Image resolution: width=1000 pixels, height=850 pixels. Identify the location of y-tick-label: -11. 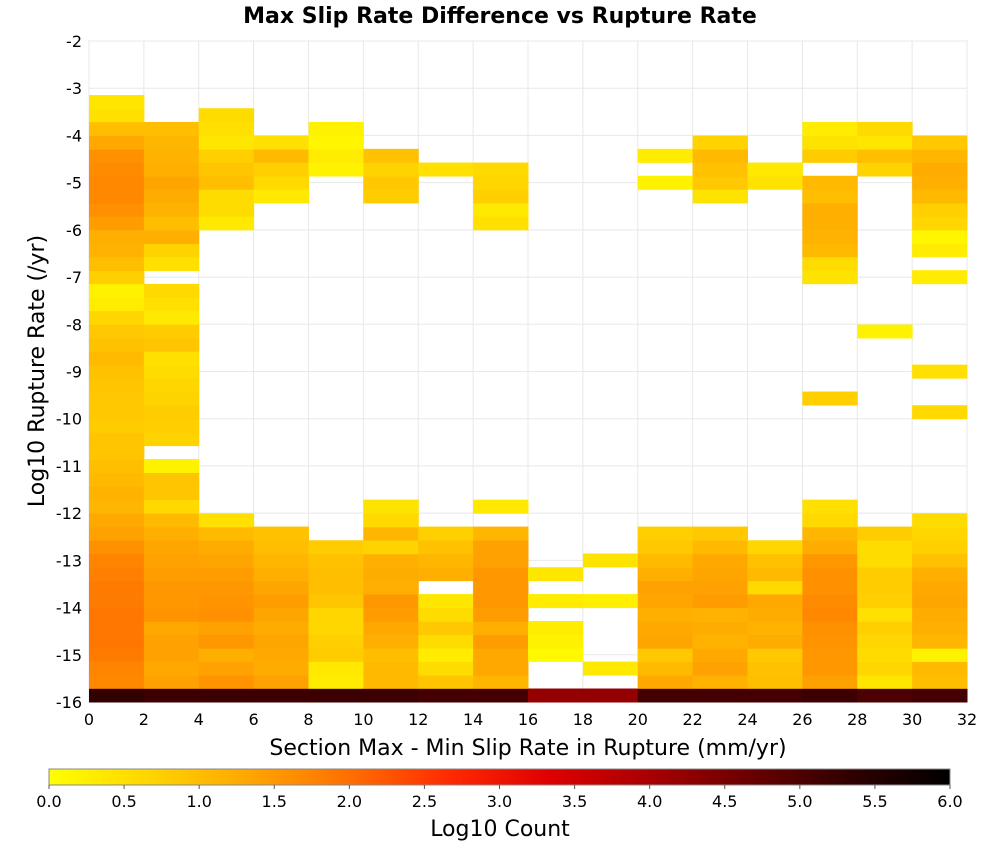
(69, 466).